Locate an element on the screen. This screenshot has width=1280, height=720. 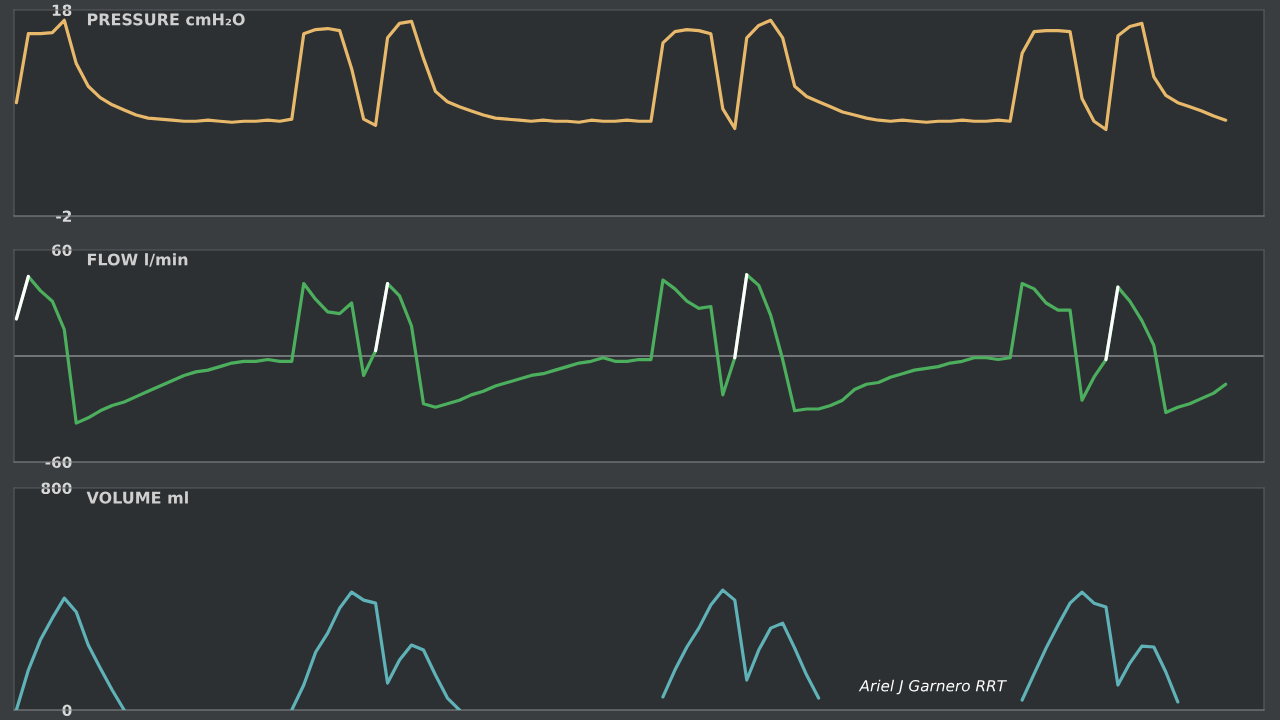
chart-title: VOLUME ml is located at coordinates (137, 497).